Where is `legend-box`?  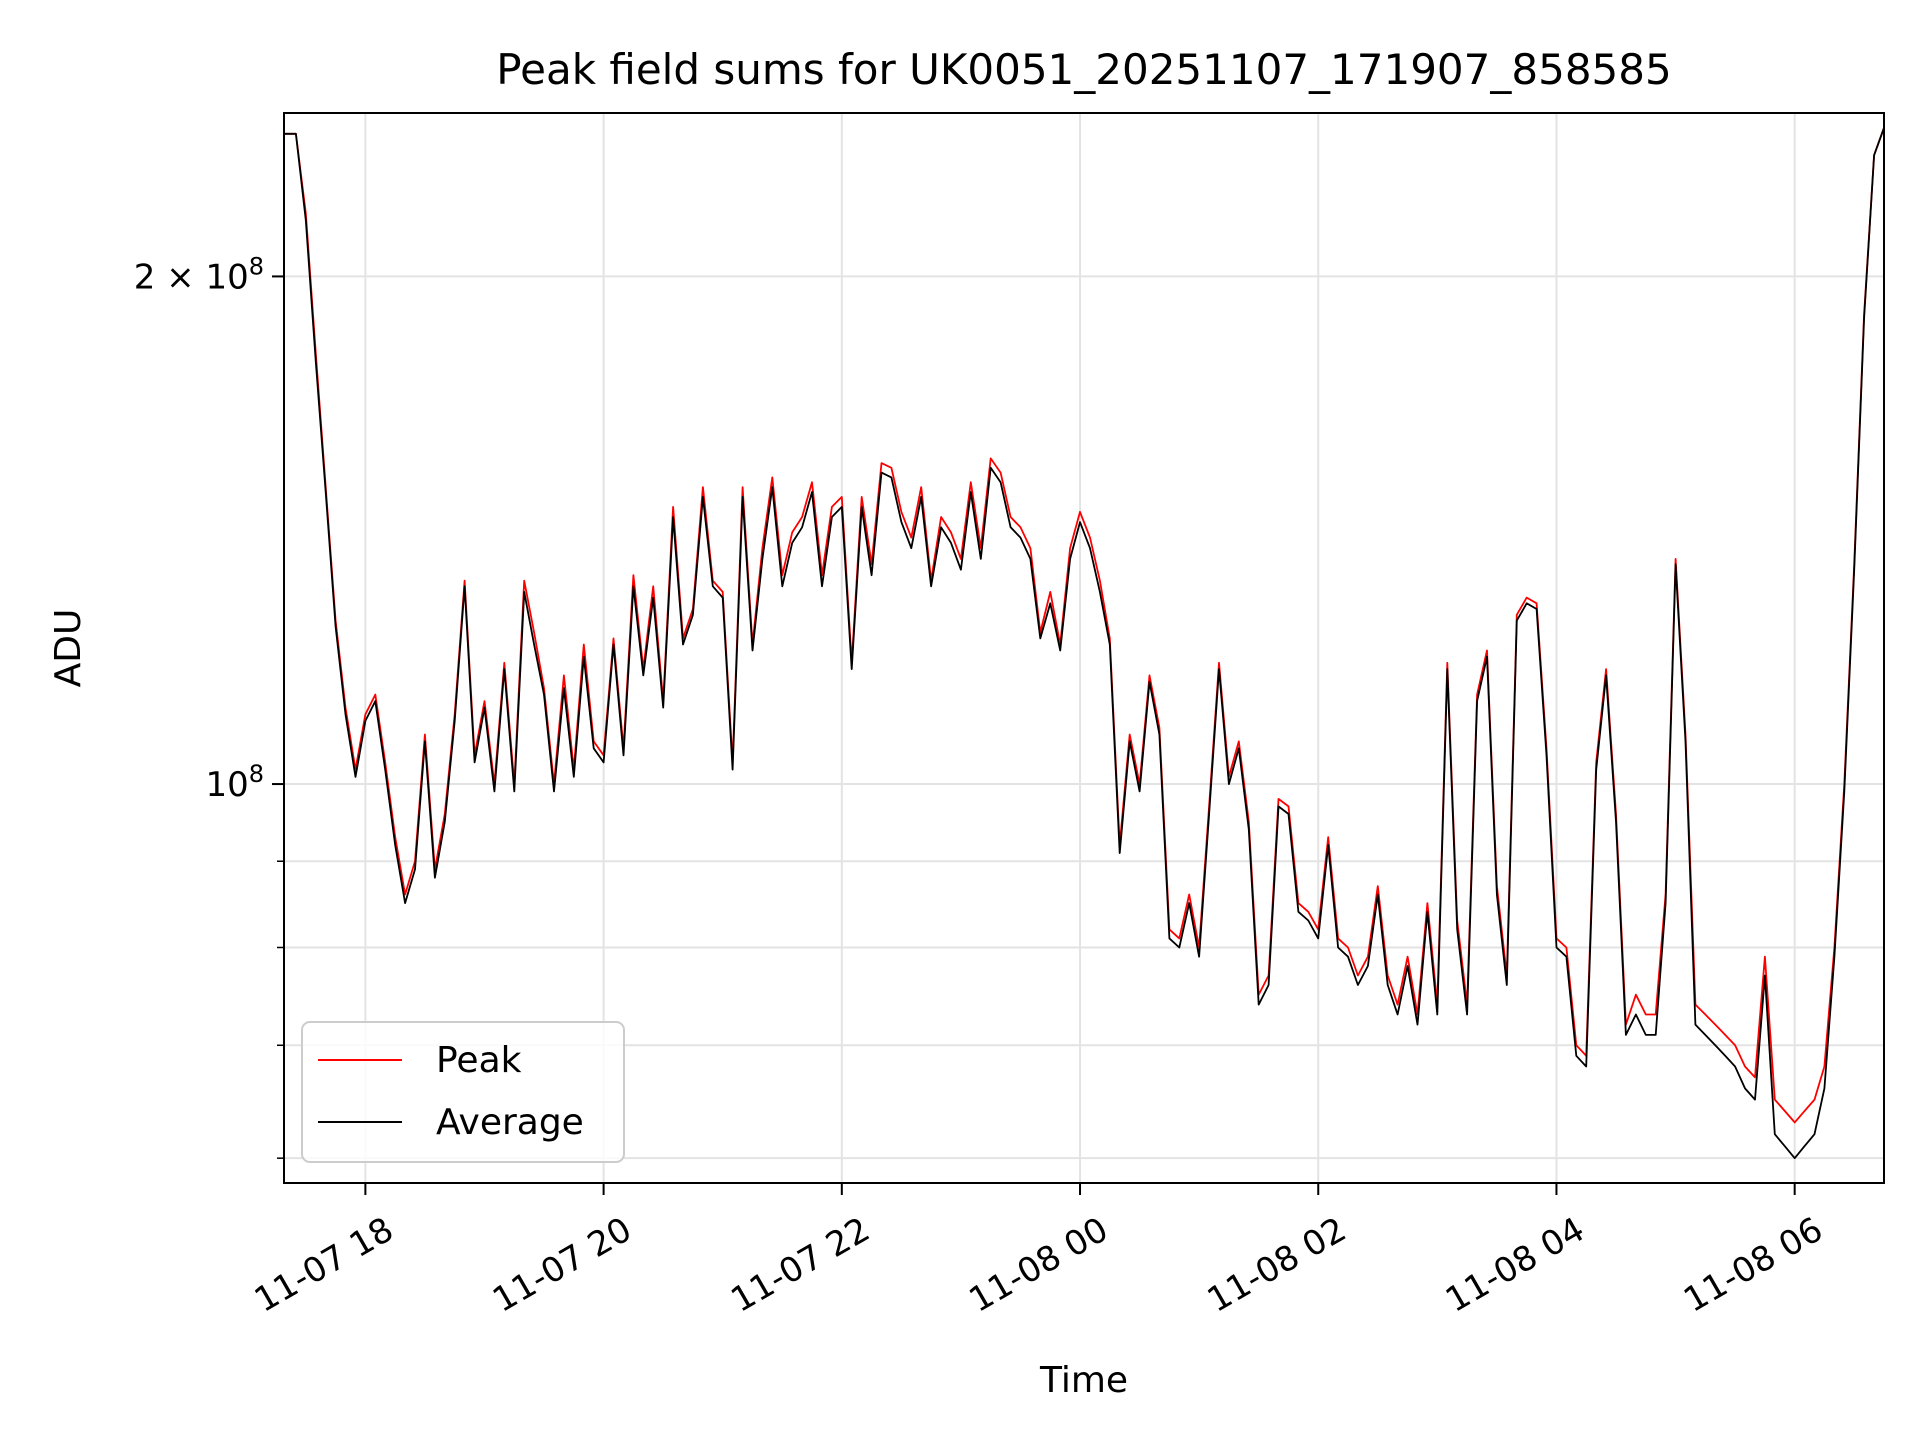
legend-box is located at coordinates (463, 1092).